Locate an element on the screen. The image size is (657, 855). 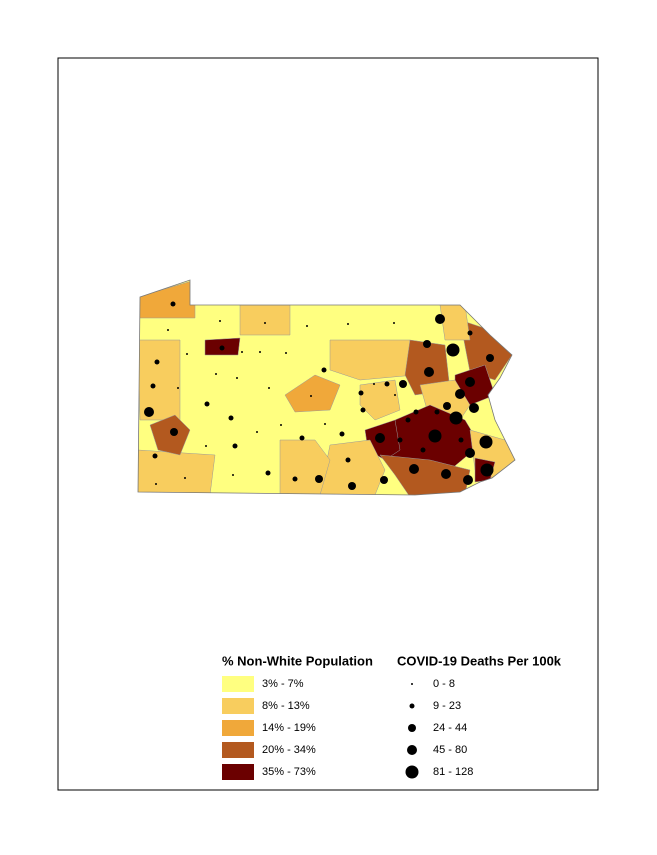
legend-label: 45 - 80 is located at coordinates (450, 750).